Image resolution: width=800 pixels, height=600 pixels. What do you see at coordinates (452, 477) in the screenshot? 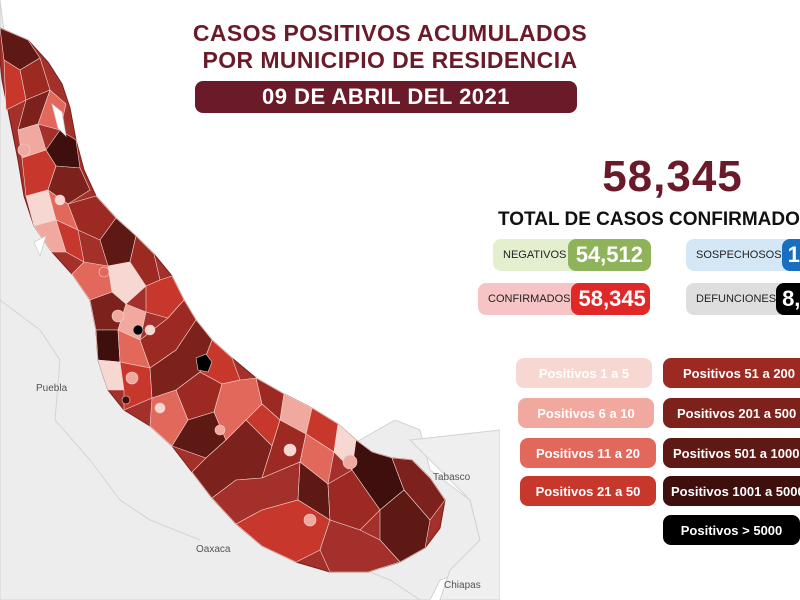
I see `state-label-tabasco: Tabasco` at bounding box center [452, 477].